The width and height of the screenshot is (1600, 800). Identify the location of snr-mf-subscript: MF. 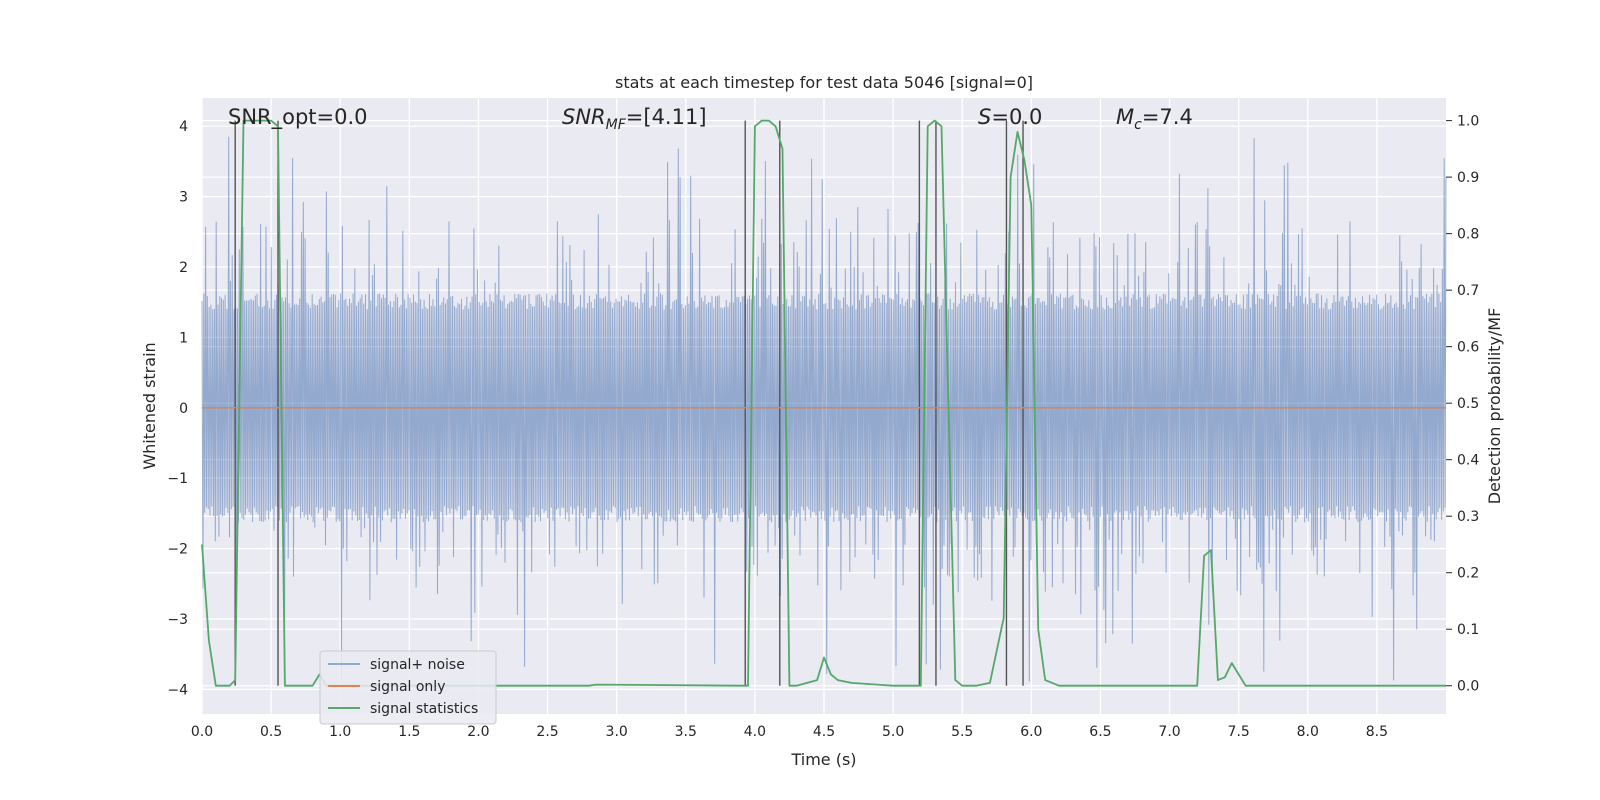
(616, 125).